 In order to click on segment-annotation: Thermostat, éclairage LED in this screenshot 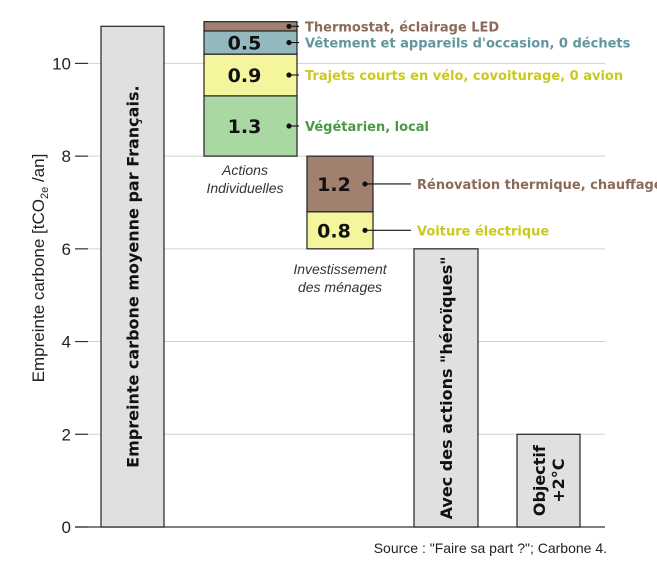, I will do `click(402, 27)`.